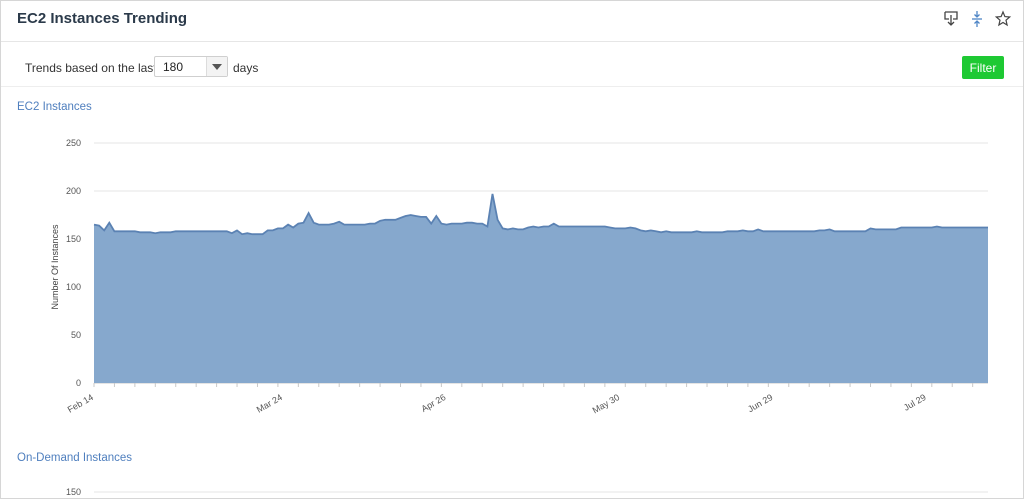 Image resolution: width=1024 pixels, height=499 pixels. Describe the element at coordinates (983, 67) in the screenshot. I see `filter-button: Filter` at that location.